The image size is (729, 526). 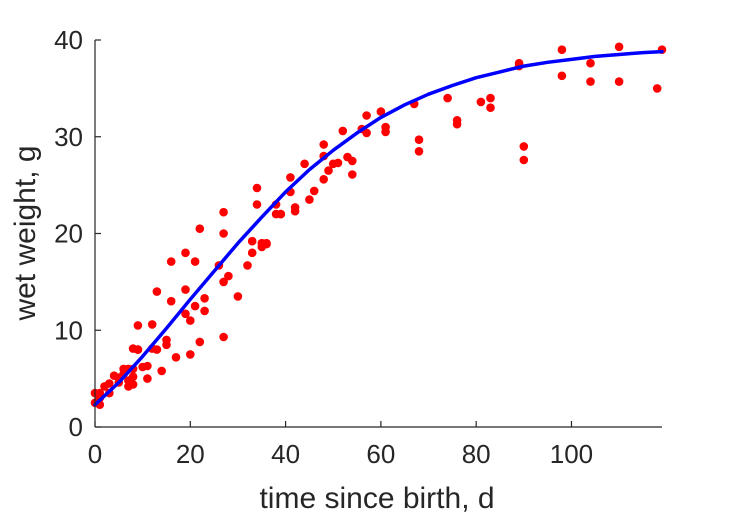 I want to click on y-tick-label: 30, so click(x=68, y=137).